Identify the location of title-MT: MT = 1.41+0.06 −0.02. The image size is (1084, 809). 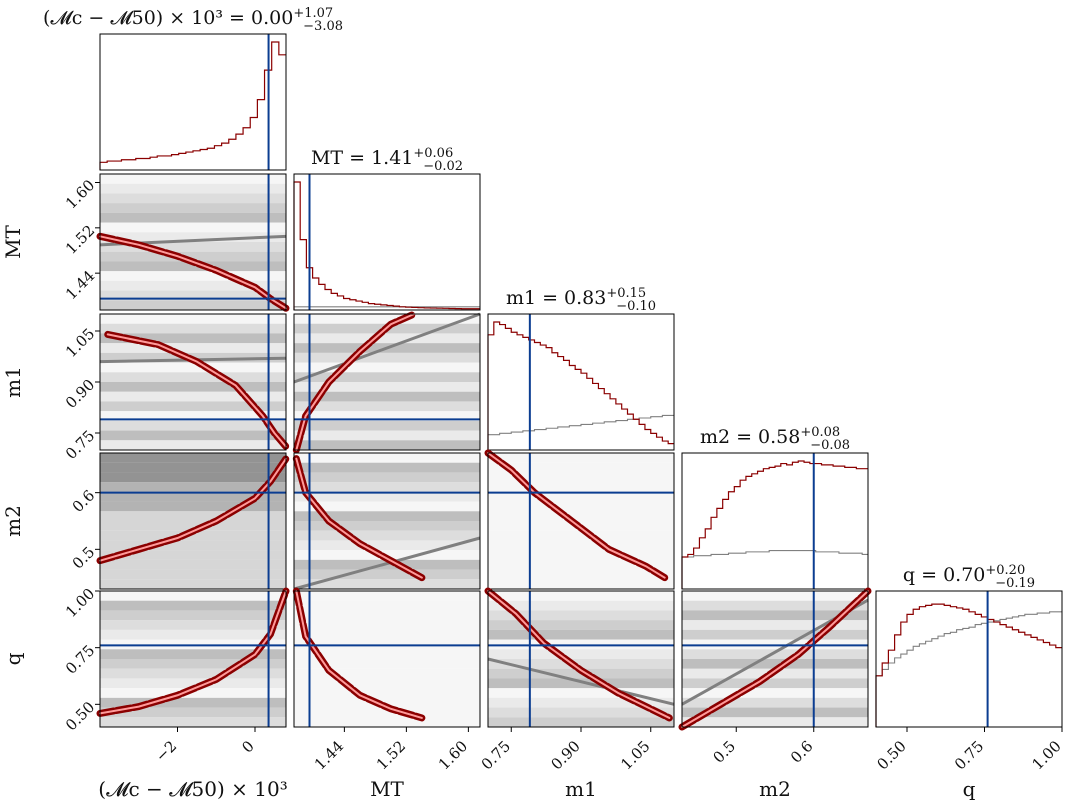
(387, 160).